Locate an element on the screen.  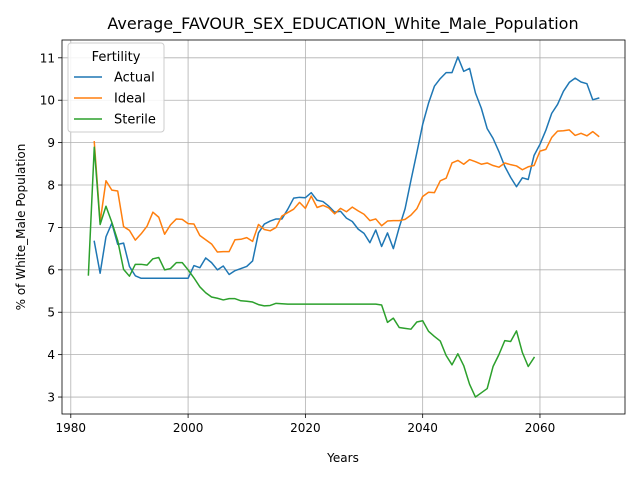
legend-label-actual: Actual is located at coordinates (134, 78).